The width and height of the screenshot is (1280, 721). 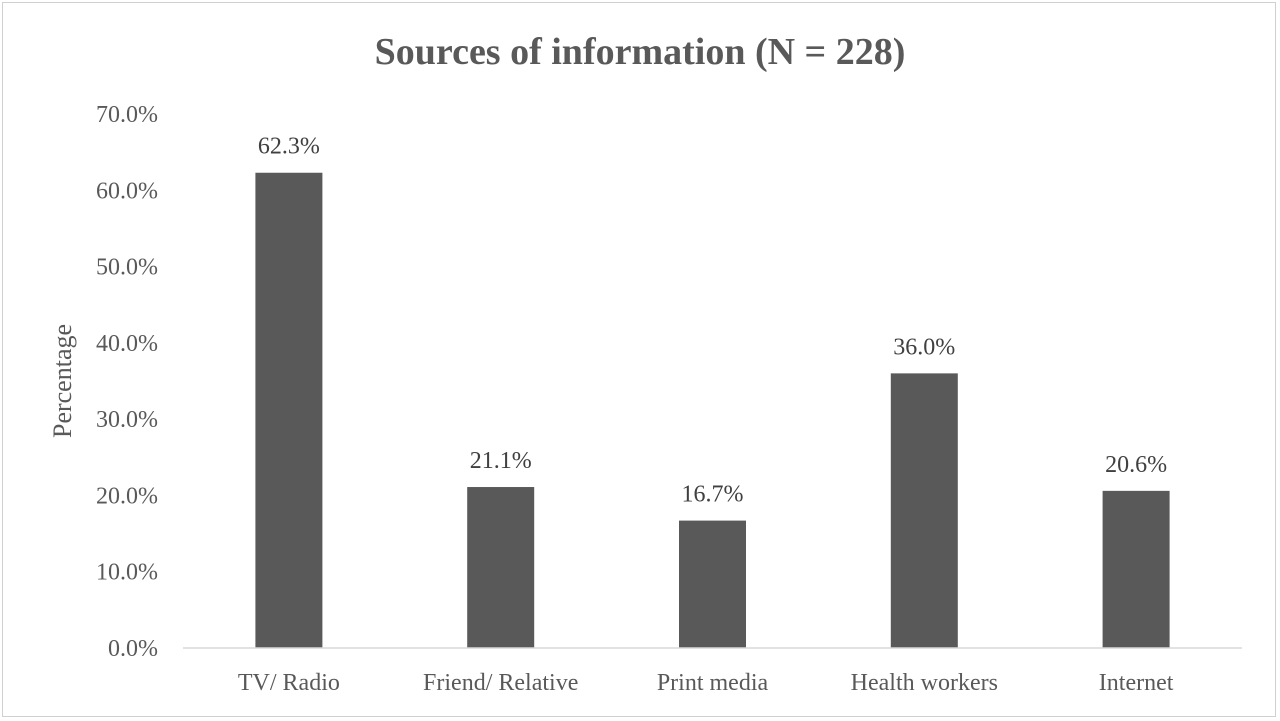 I want to click on y-tick-label: 50.0%, so click(x=127, y=268).